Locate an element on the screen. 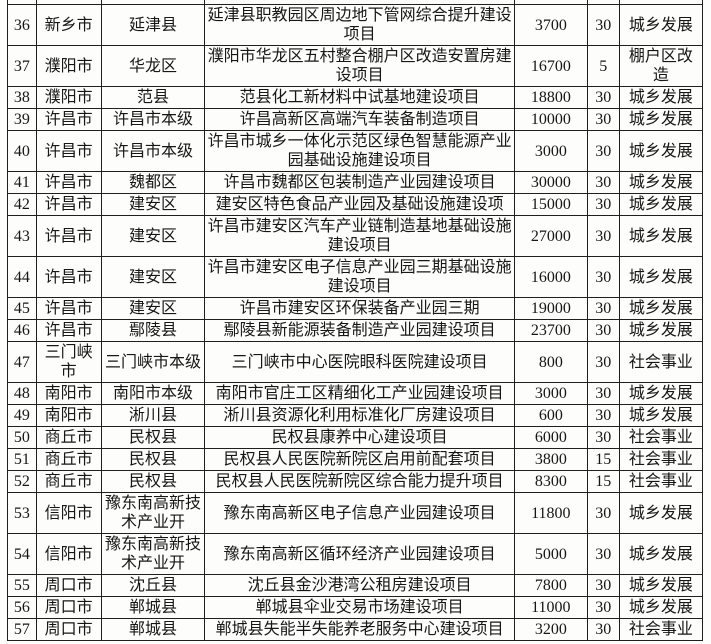 Image resolution: width=711 pixels, height=644 pixels. cell-amount: 15000 is located at coordinates (550, 204).